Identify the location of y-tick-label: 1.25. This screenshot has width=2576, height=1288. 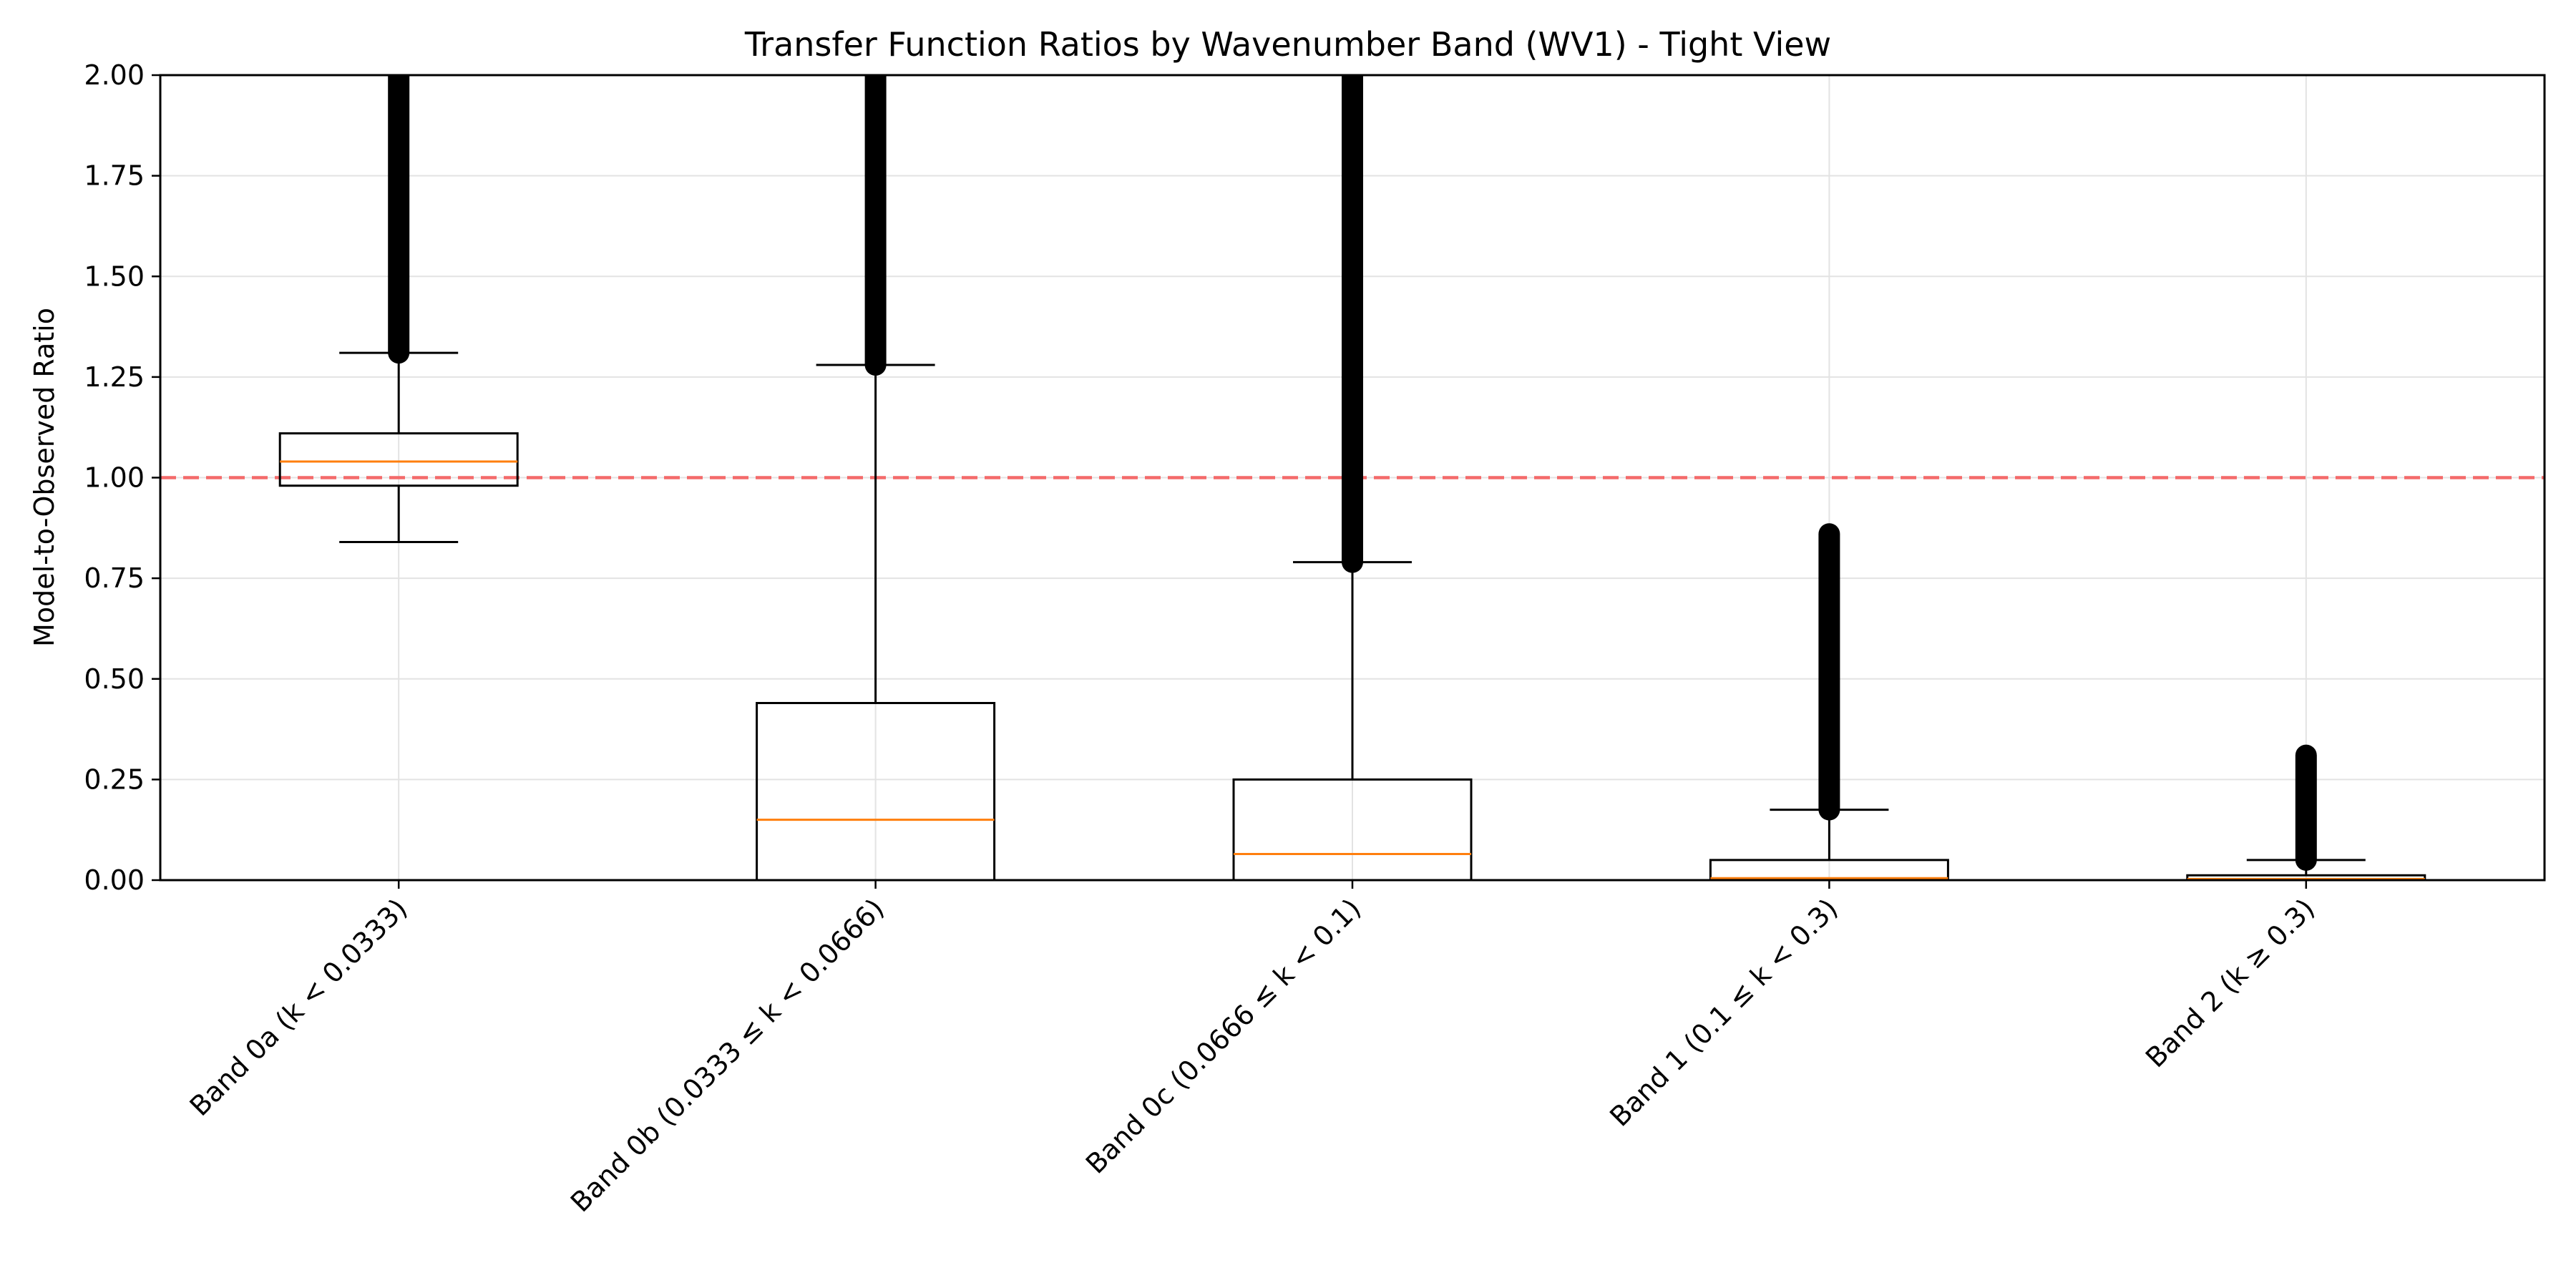
(114, 377).